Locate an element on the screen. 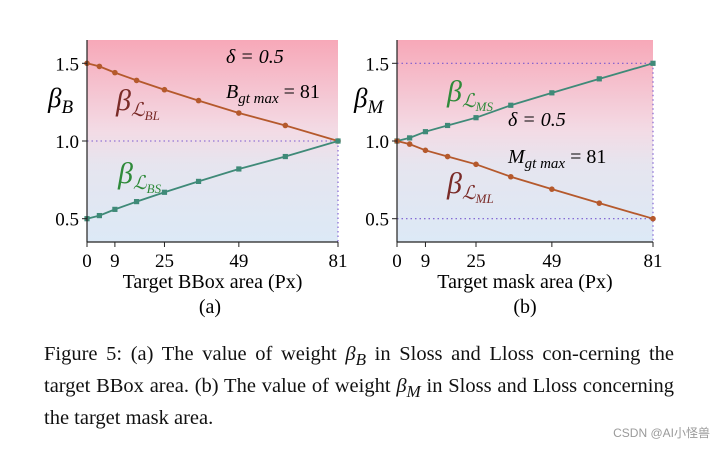  series-label-bl: βℒBL is located at coordinates (137, 103).